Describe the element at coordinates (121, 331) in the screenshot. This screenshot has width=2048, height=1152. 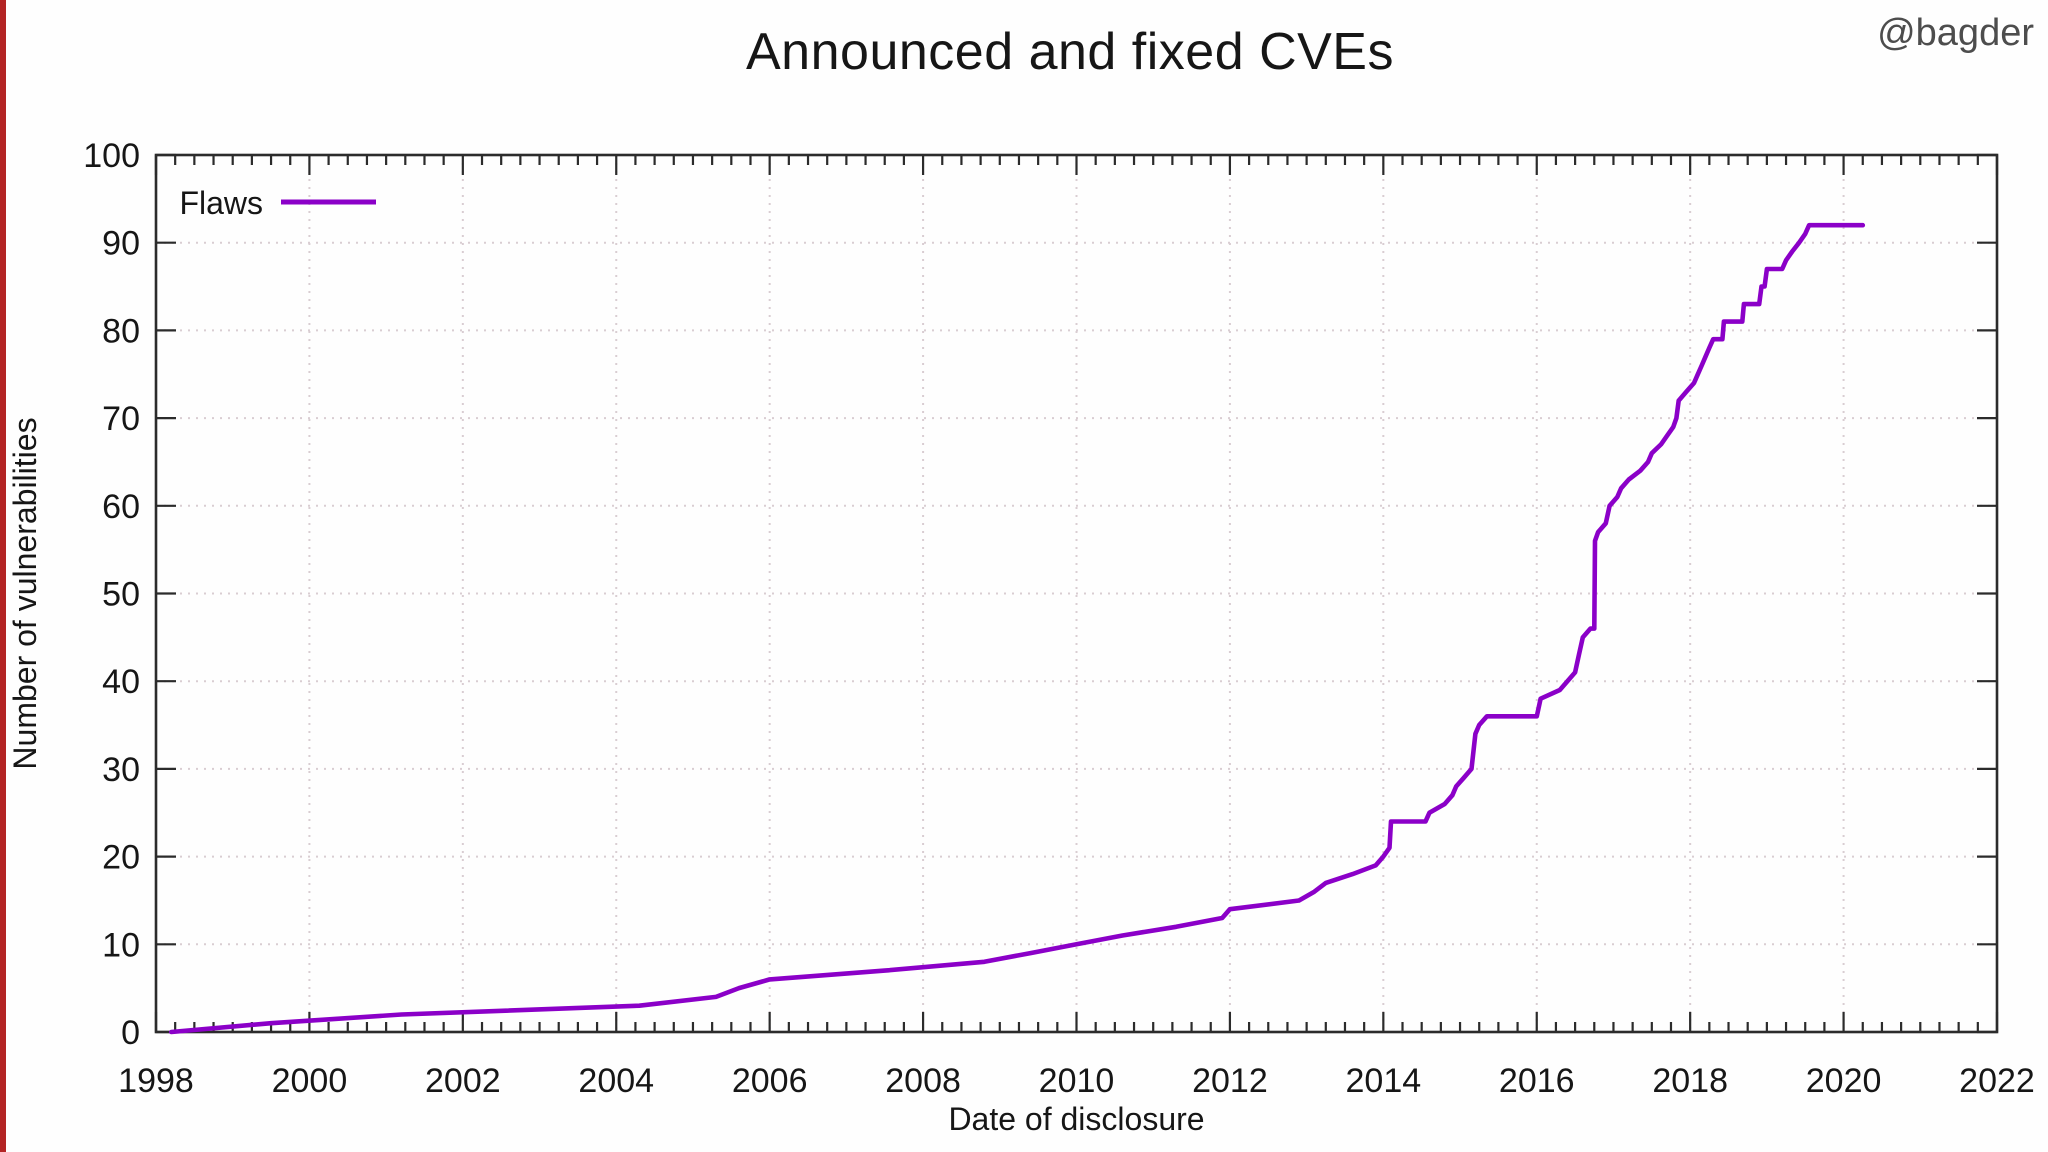
I see `y-tick-label: 80` at that location.